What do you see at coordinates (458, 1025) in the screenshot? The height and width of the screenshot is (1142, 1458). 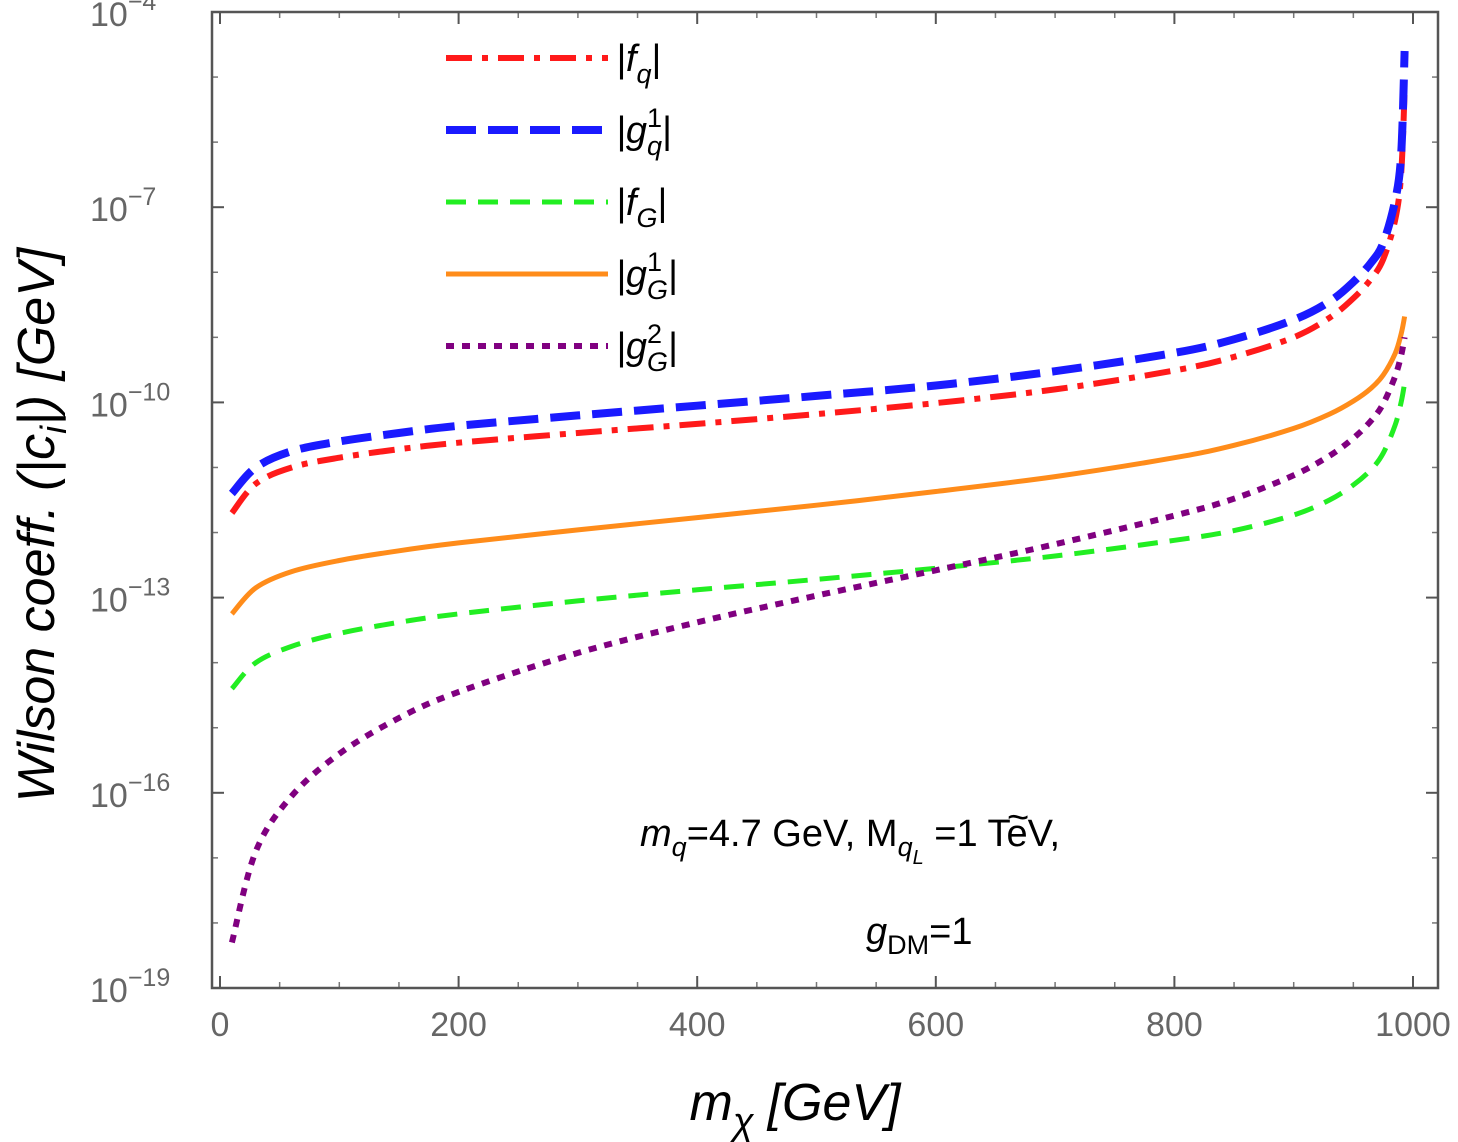 I see `x-tick-label: 200` at bounding box center [458, 1025].